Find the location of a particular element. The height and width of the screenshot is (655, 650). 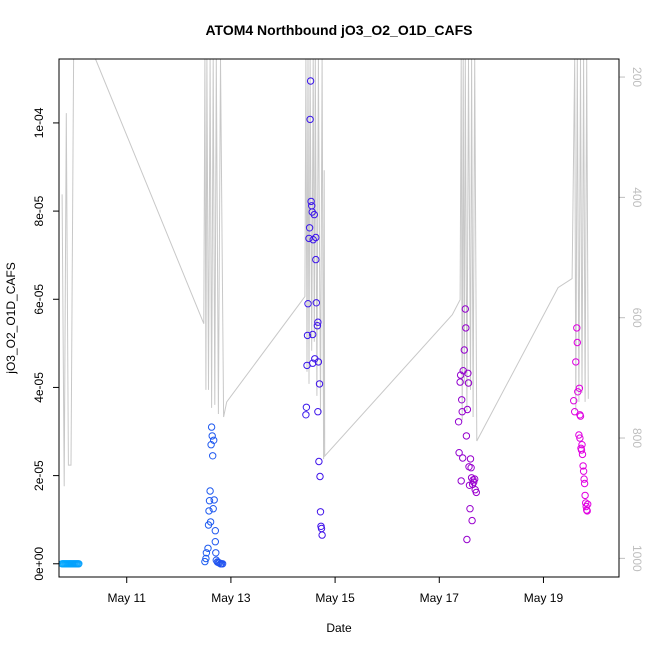

x-axis-label: Date is located at coordinates (339, 628).